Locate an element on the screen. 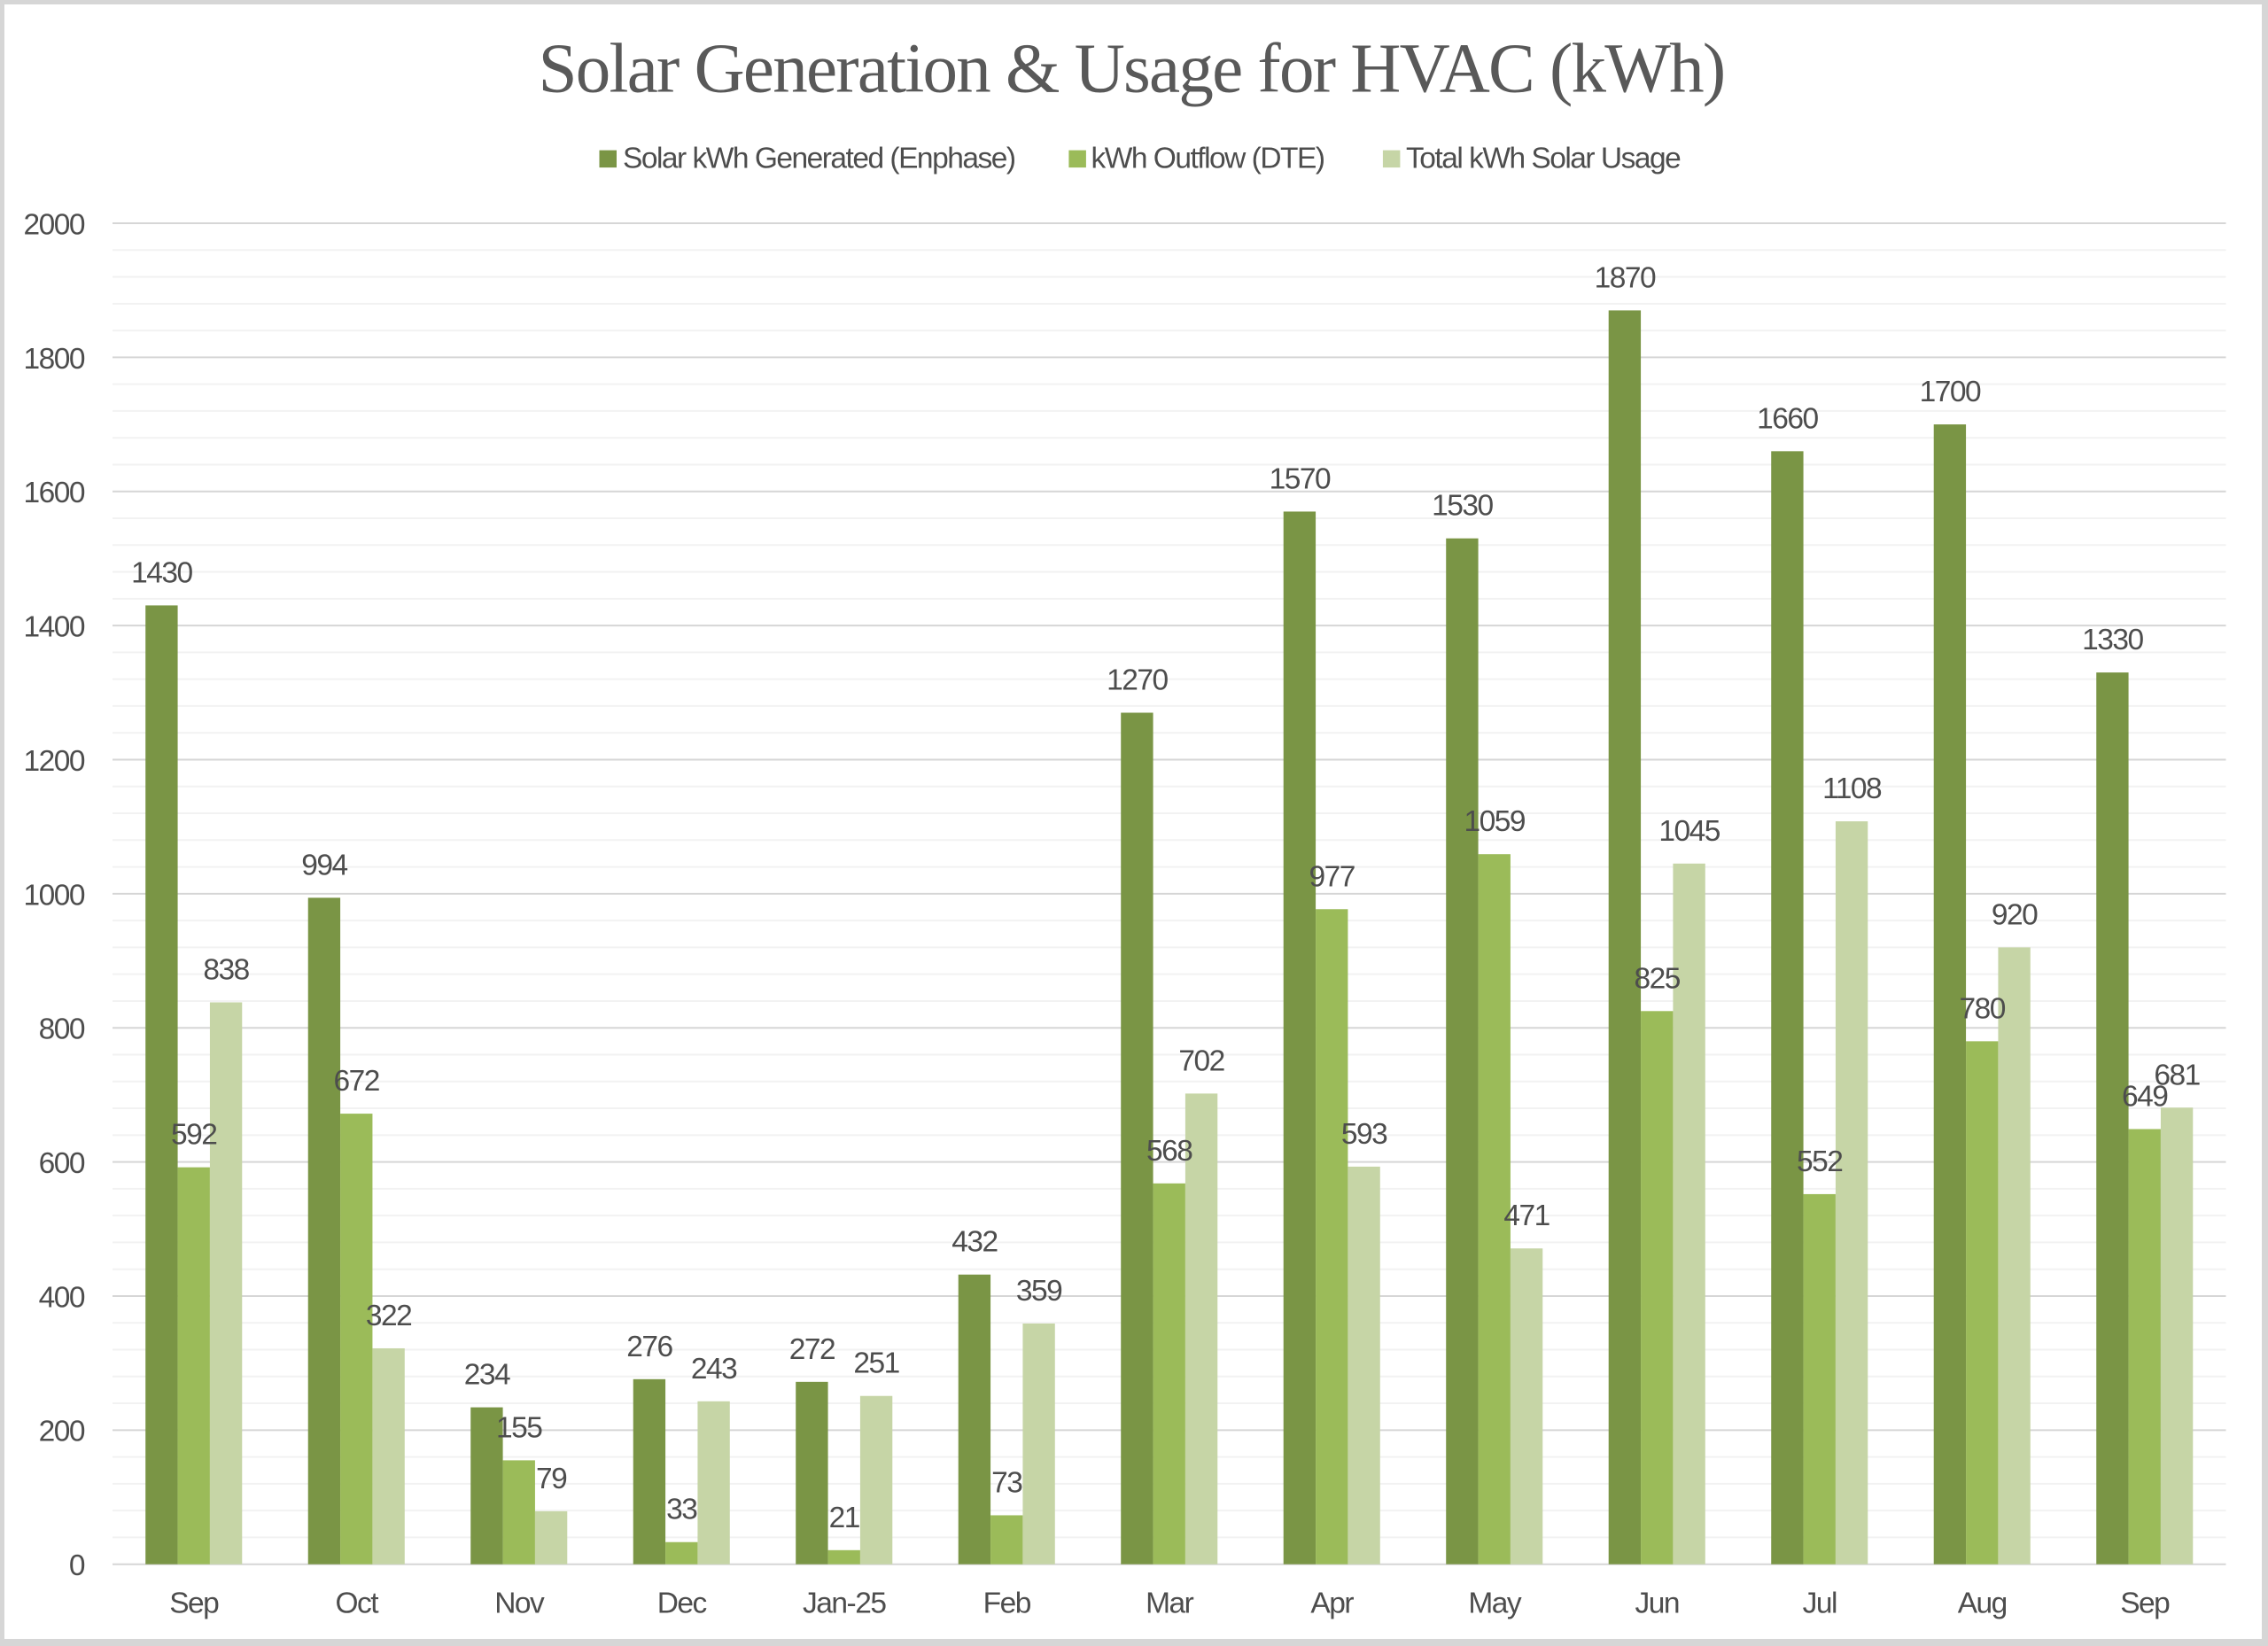  svg-text: 1330 is located at coordinates (2112, 640).